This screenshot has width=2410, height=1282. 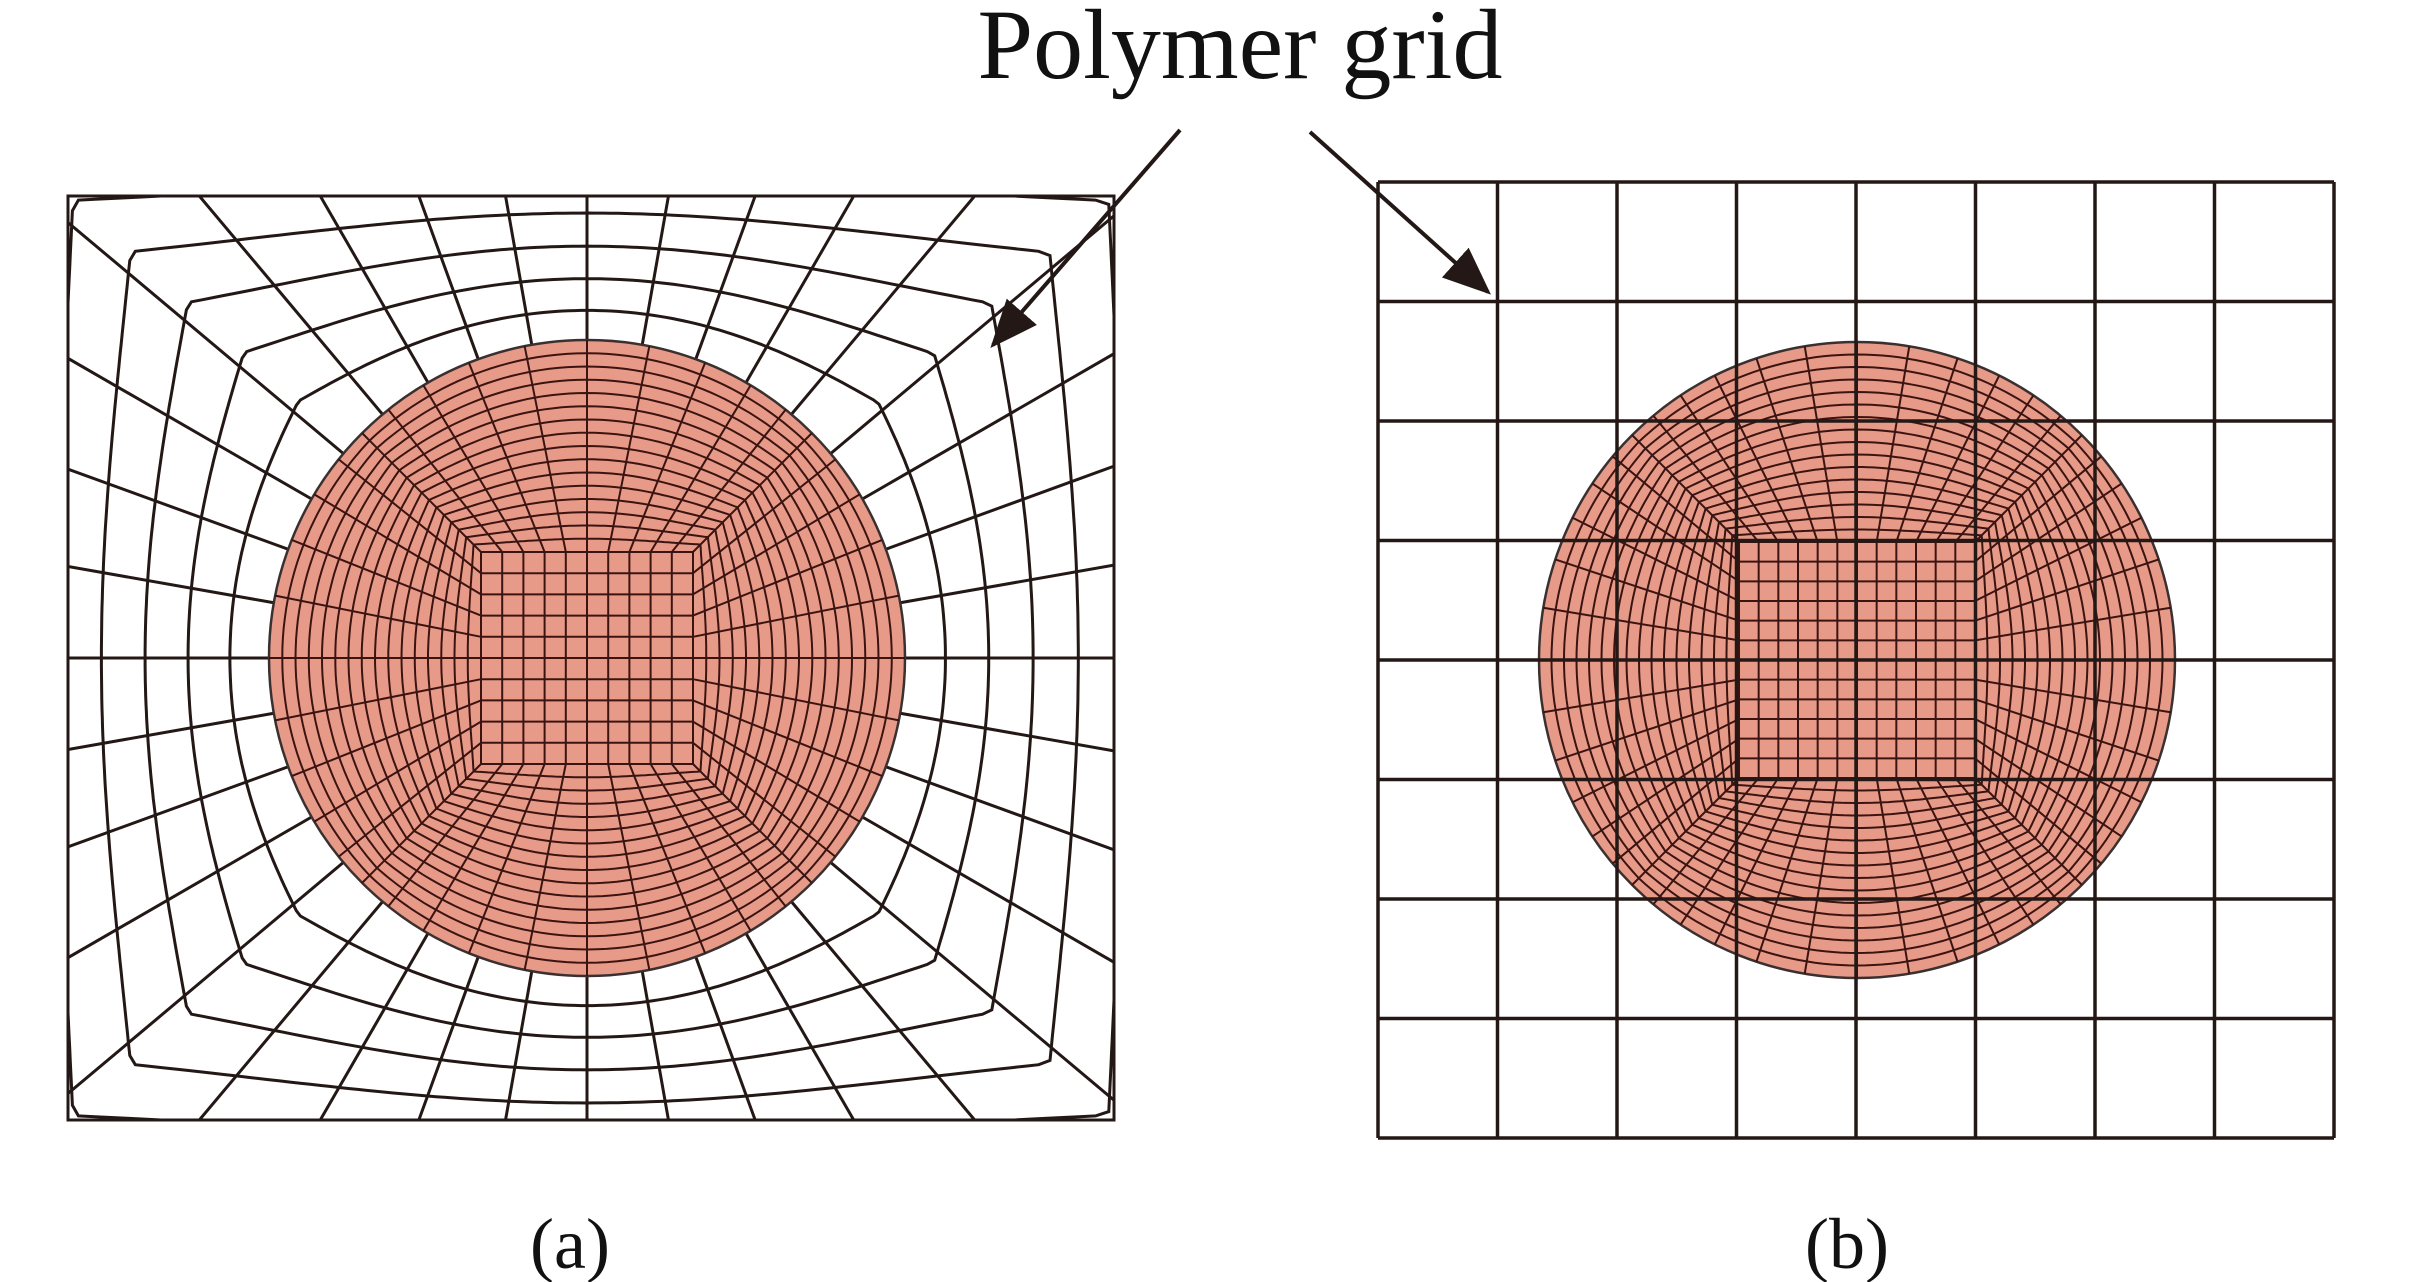 I want to click on annotation-arrow-b, so click(x=1399, y=212).